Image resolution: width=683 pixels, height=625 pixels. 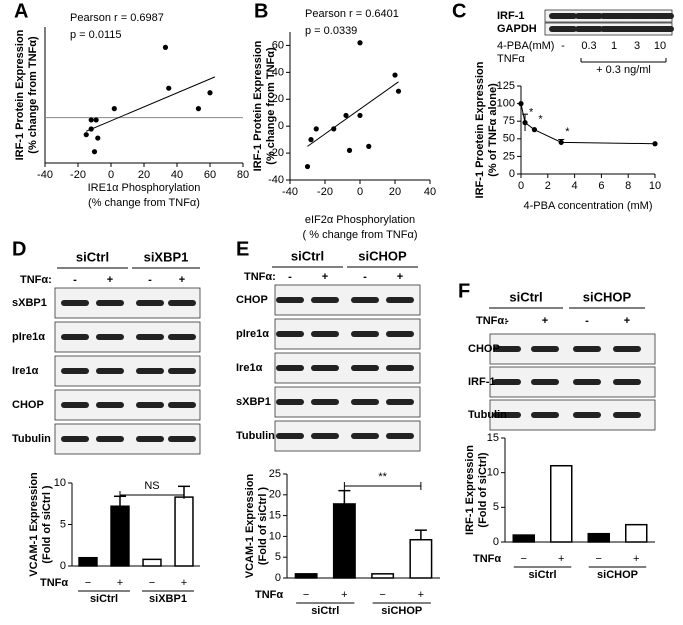 I want to click on annotation: Pearson r = 0.6987, so click(x=117, y=18).